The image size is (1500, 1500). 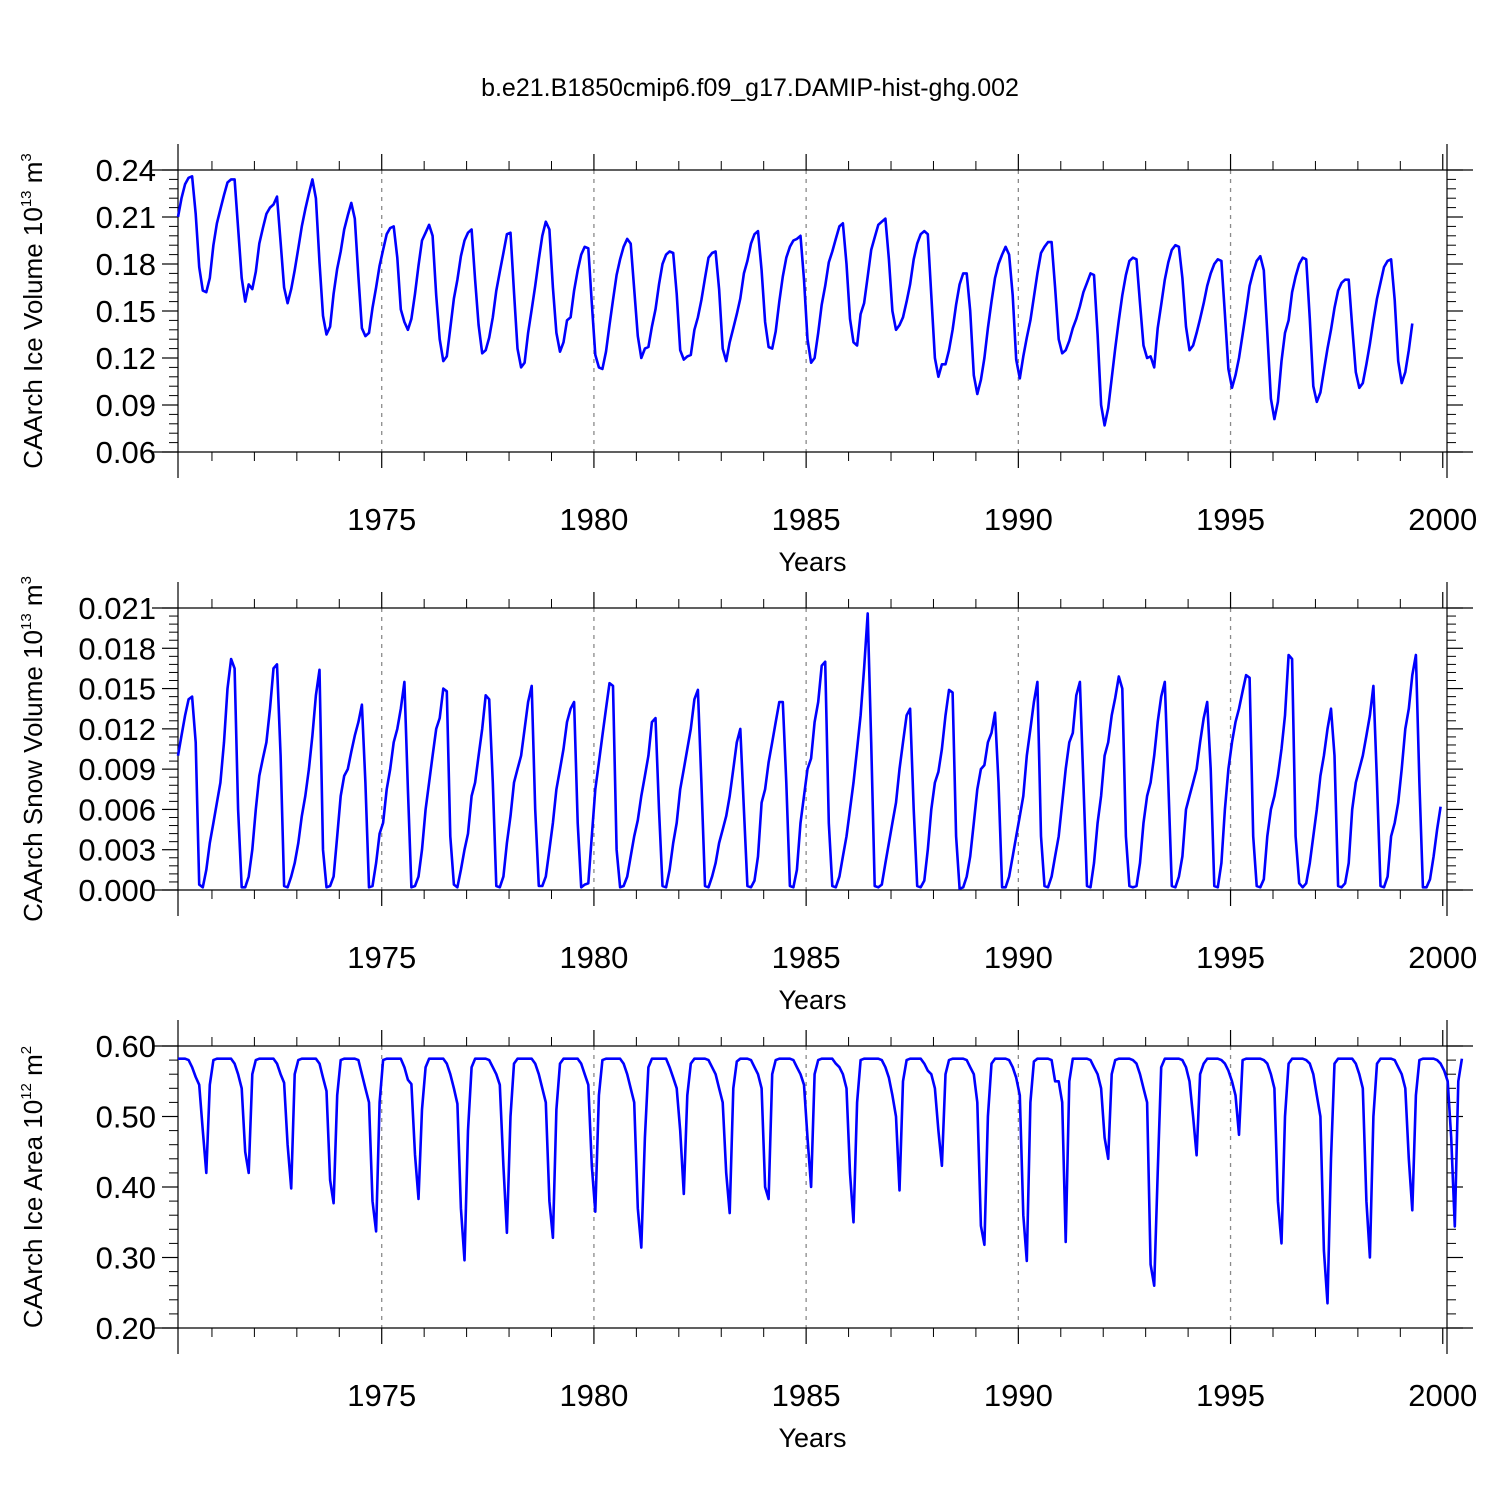 I want to click on ice-area-y-axis-title-part: m, so click(x=33, y=1068).